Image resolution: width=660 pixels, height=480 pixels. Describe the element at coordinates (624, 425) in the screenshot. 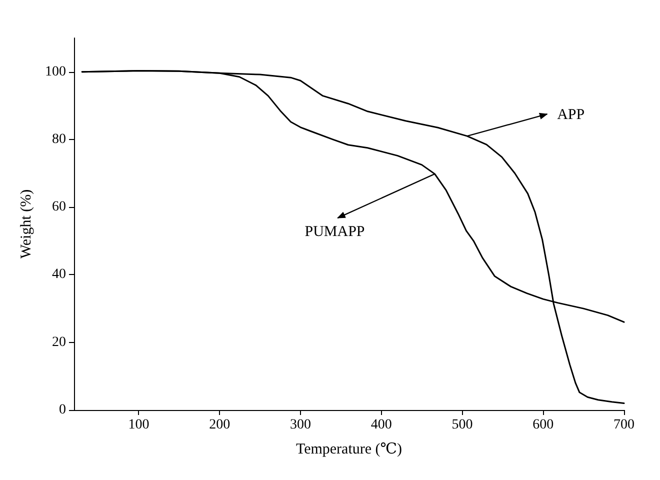

I see `x-tick-label: 700` at that location.